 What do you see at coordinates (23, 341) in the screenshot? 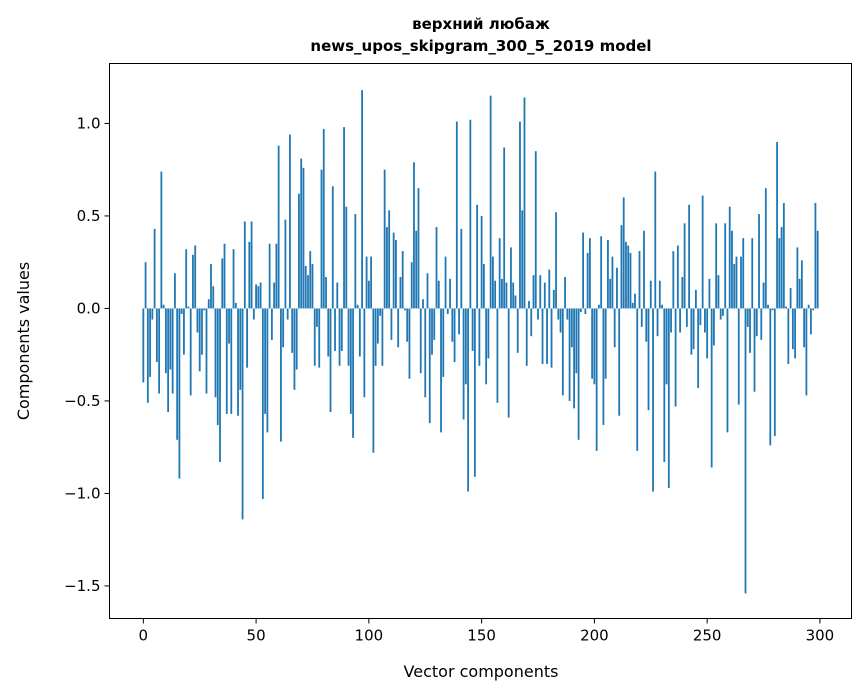
I see `y-axis-label: Components values` at bounding box center [23, 341].